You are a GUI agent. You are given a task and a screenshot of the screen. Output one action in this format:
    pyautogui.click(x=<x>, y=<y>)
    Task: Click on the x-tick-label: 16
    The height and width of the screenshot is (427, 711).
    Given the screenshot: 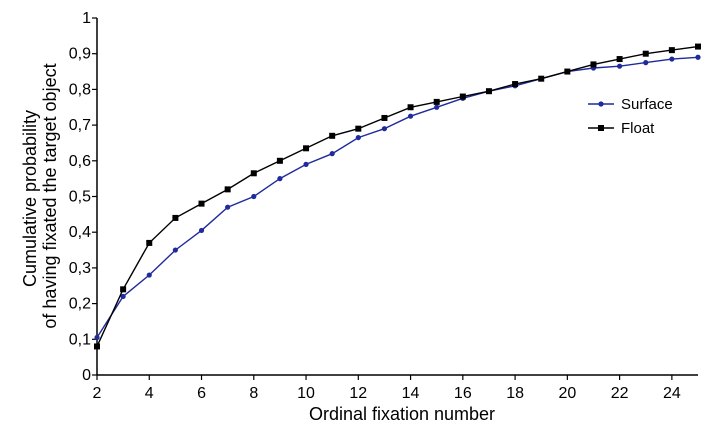 What is the action you would take?
    pyautogui.click(x=463, y=393)
    